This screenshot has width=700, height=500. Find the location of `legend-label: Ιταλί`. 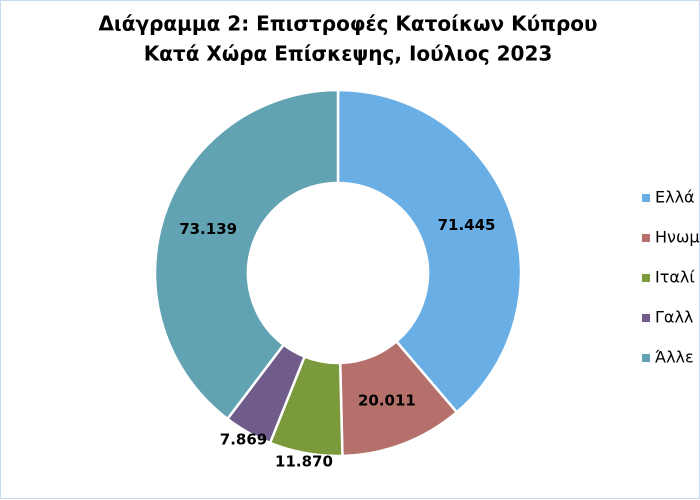

legend-label: Ιταλί is located at coordinates (675, 277).